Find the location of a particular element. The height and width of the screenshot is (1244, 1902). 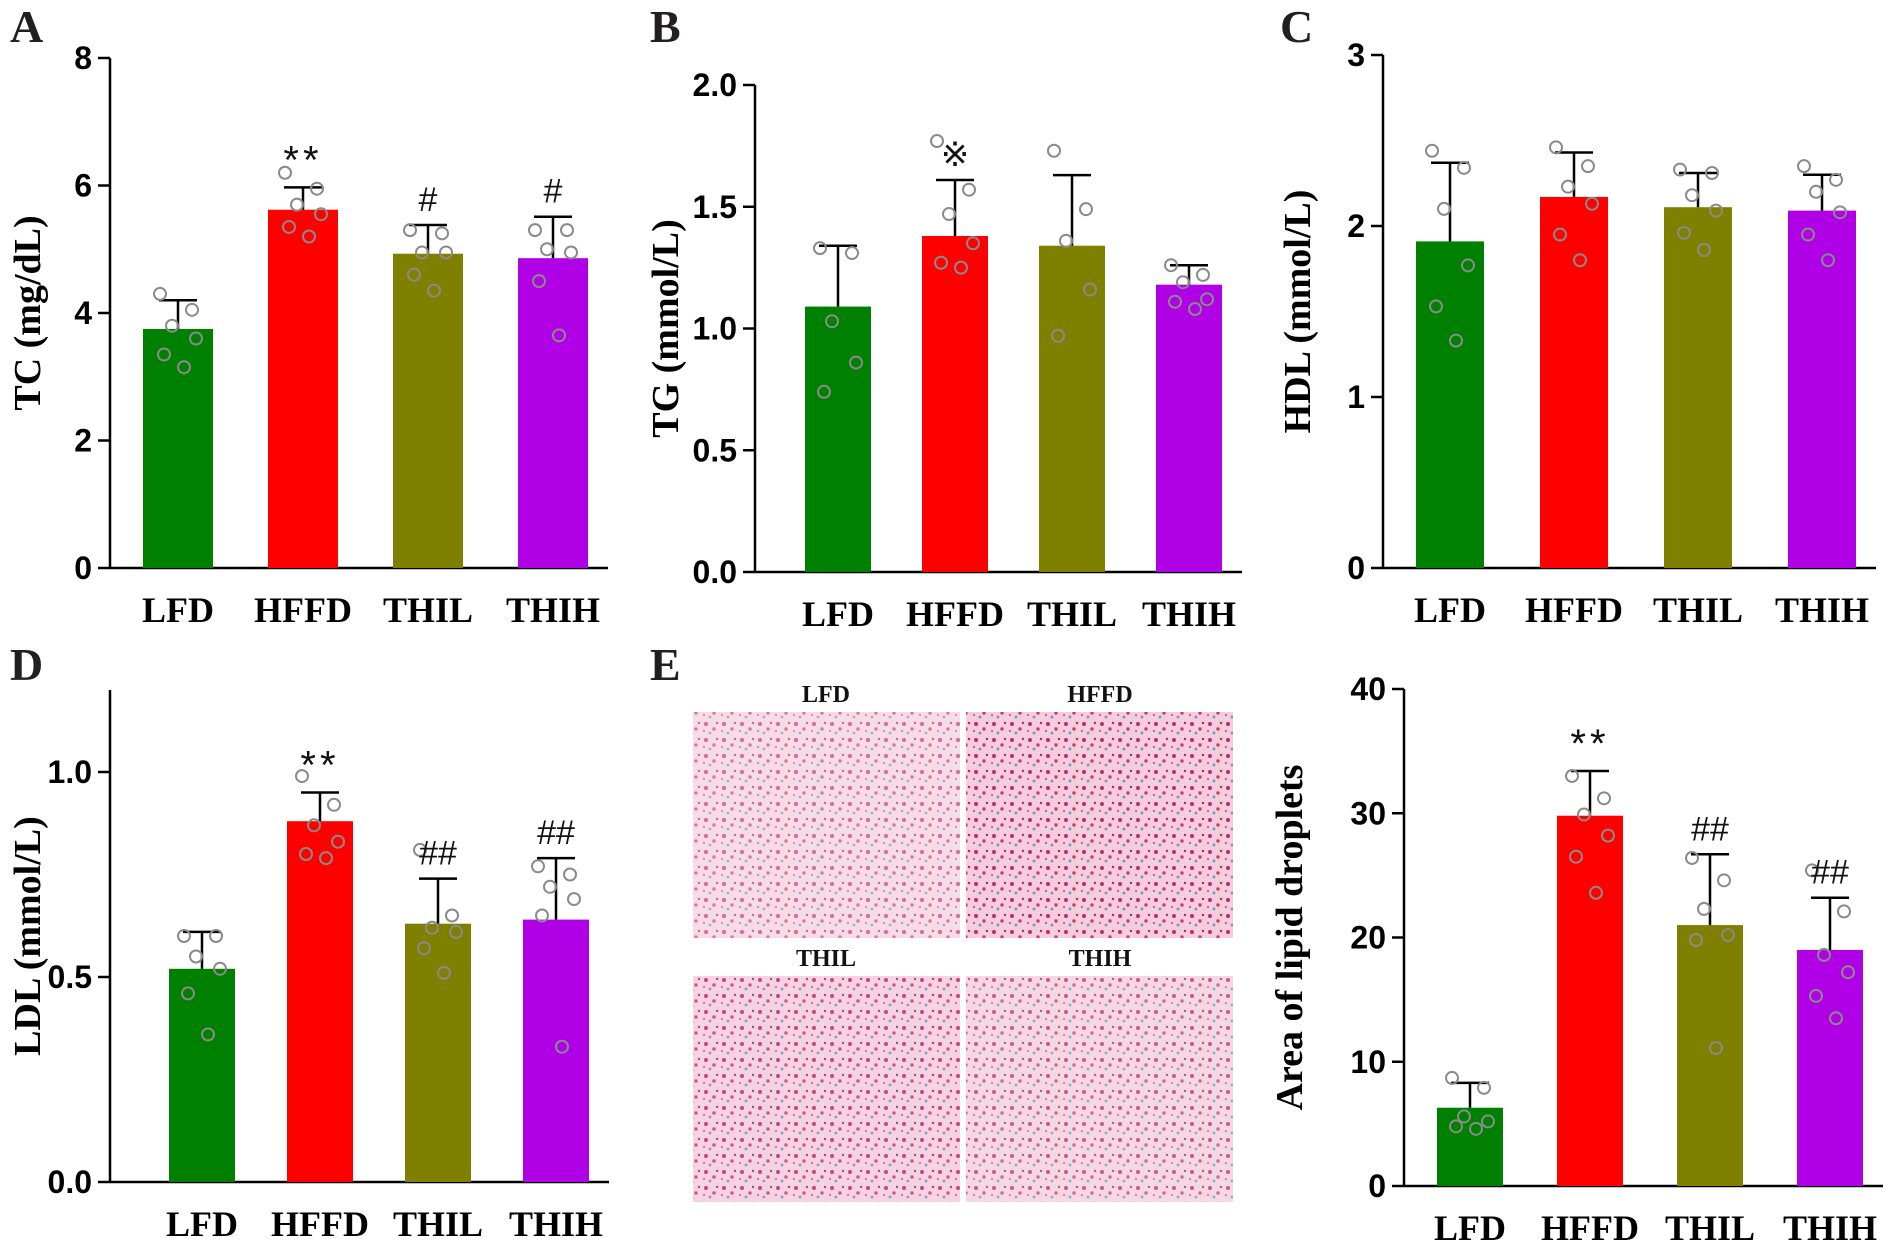

y-axis-label: LDL (mmol/L) is located at coordinates (28, 936).